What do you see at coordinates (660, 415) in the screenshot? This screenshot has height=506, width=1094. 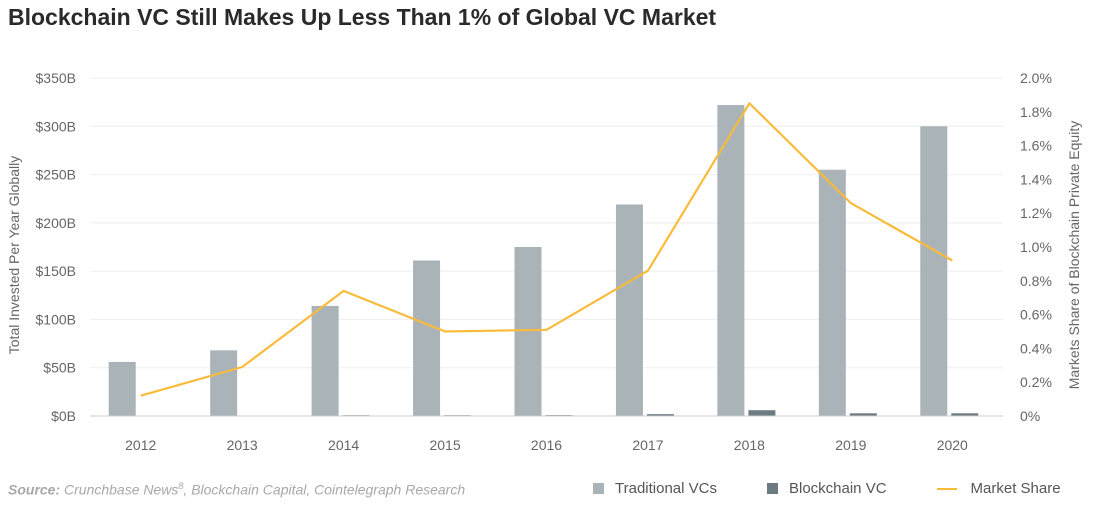 I see `bar-blockchain-2017` at bounding box center [660, 415].